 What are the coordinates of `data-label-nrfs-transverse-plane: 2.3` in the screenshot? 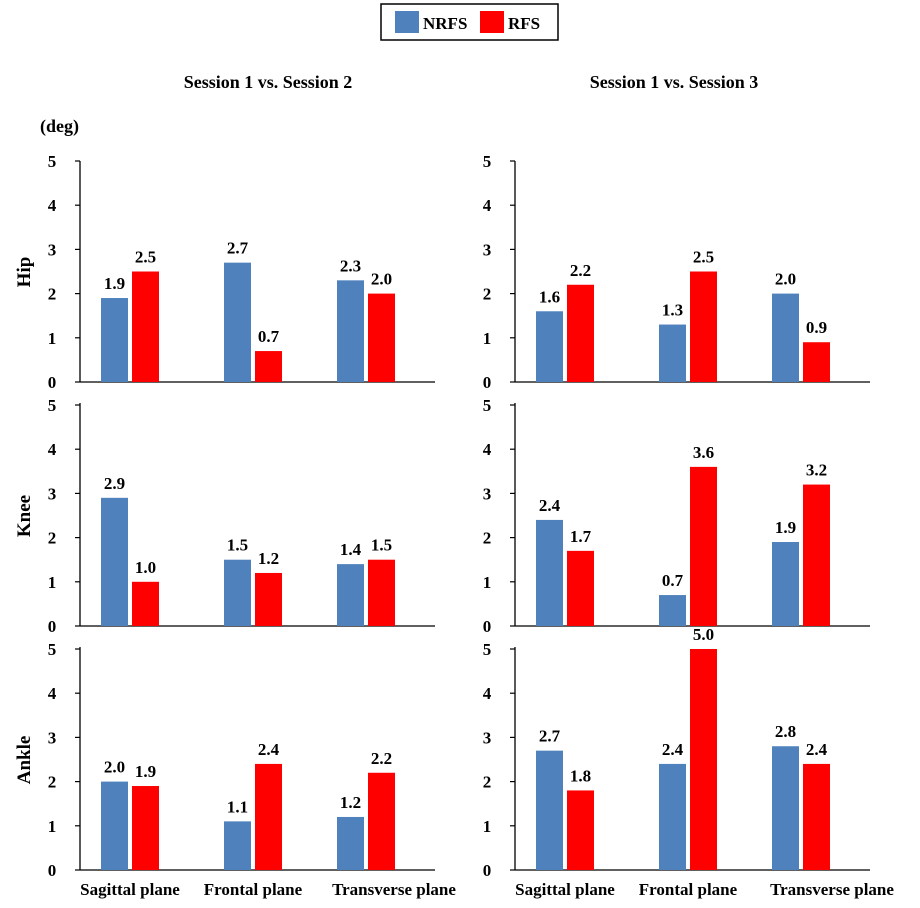 It's located at (350, 265).